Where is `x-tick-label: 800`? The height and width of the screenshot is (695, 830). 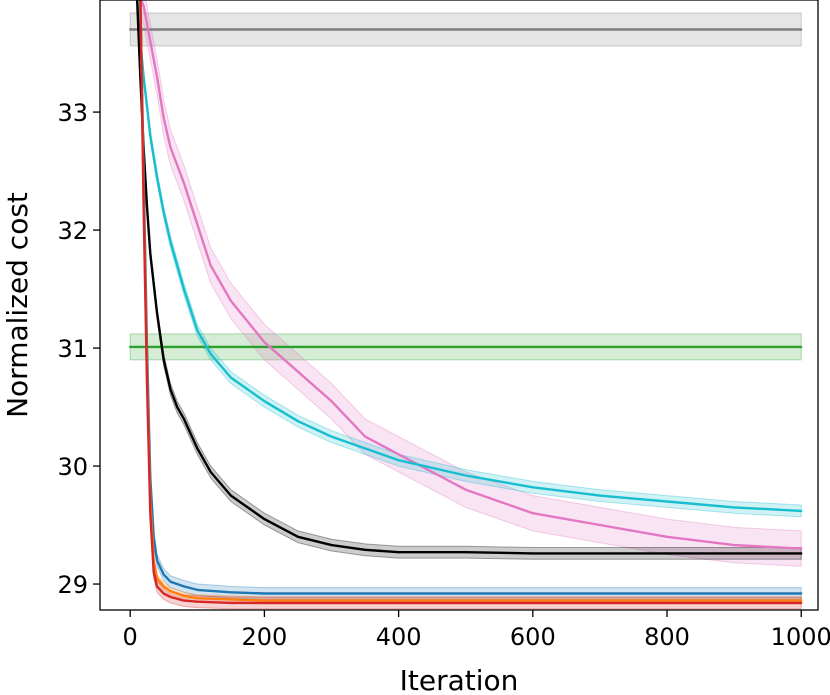
x-tick-label: 800 is located at coordinates (667, 637).